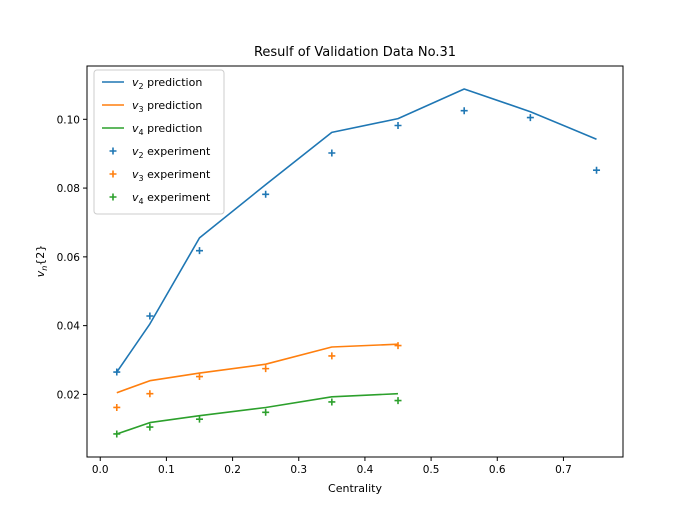 The height and width of the screenshot is (518, 691). I want to click on legend-label: v2 experiment, so click(171, 152).